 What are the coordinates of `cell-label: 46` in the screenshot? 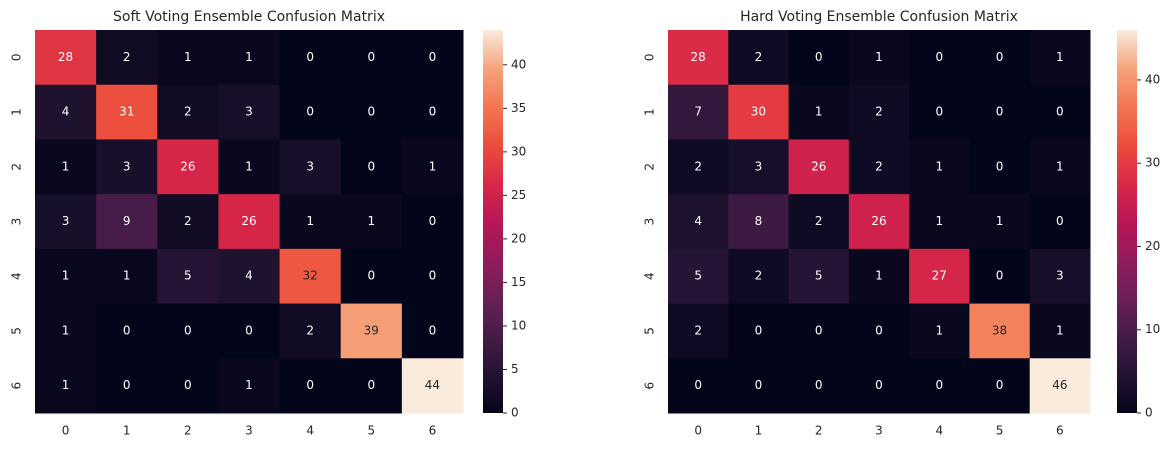 It's located at (1059, 385).